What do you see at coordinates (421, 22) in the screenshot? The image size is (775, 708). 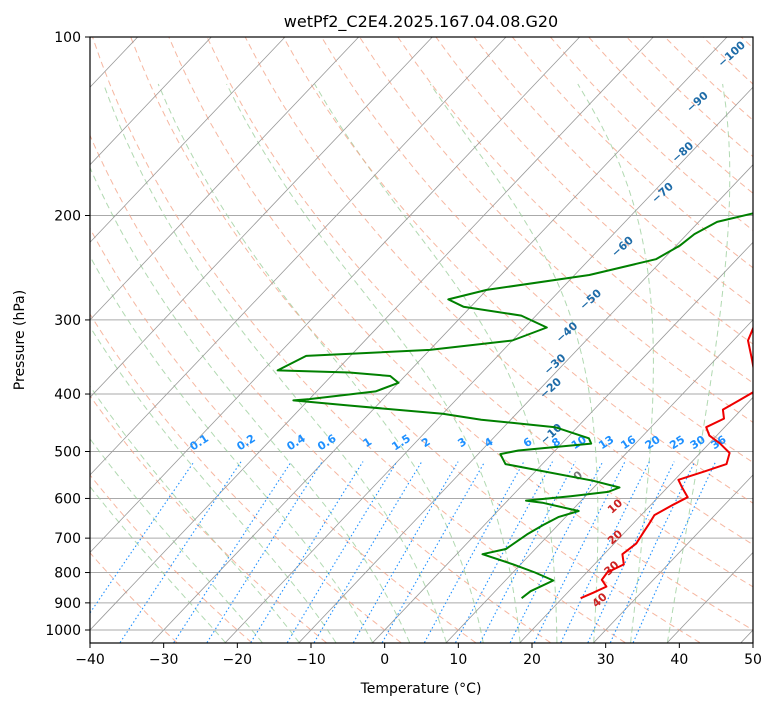 I see `chart-title: wetPf2_C2E4.2025.167.04.08.G20` at bounding box center [421, 22].